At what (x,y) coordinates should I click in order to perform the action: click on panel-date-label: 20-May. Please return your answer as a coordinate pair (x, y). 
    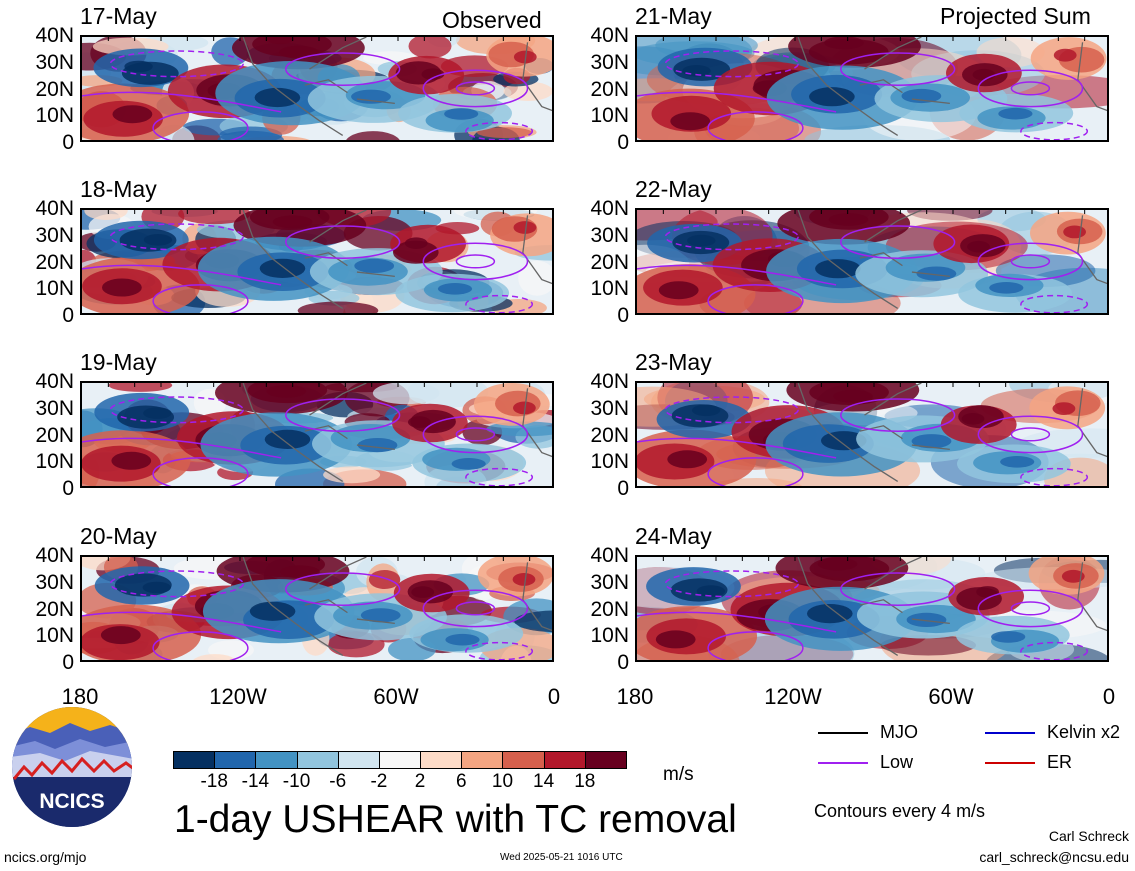
    Looking at the image, I should click on (118, 536).